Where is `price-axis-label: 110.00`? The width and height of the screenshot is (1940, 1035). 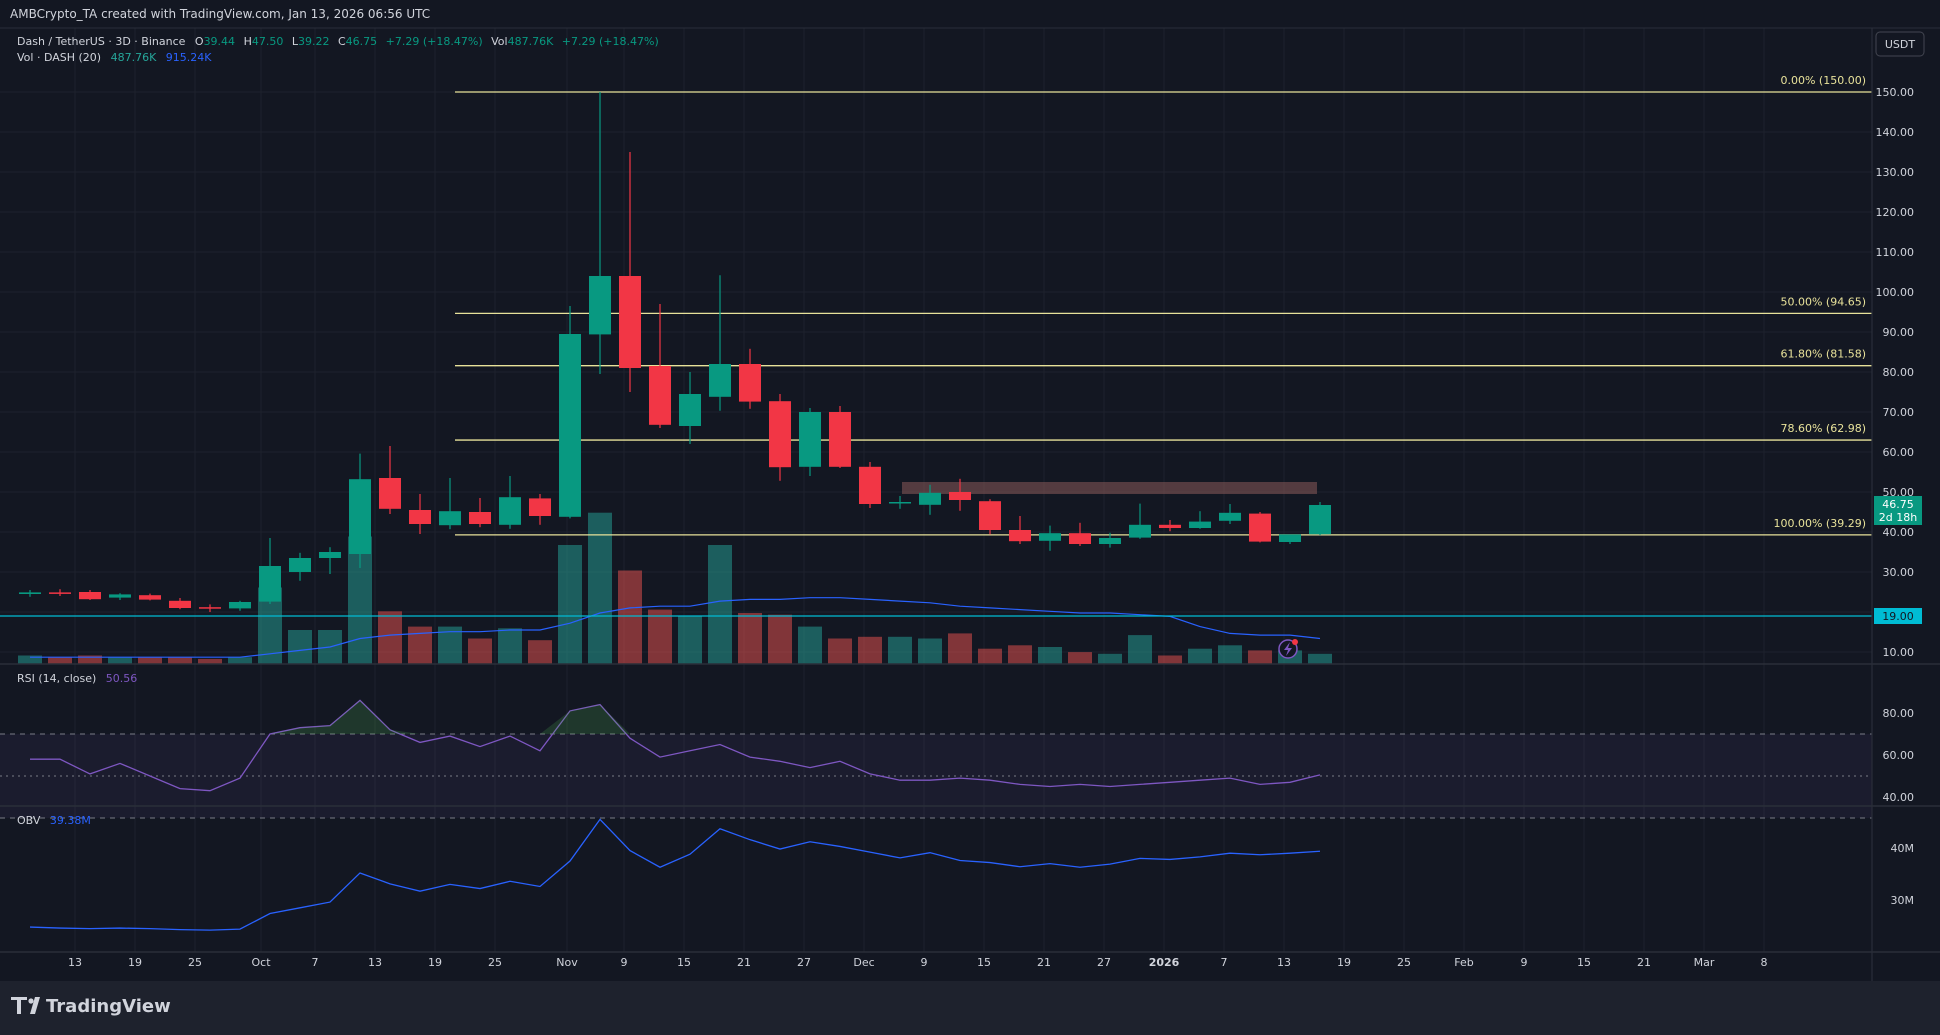
price-axis-label: 110.00 is located at coordinates (1895, 252).